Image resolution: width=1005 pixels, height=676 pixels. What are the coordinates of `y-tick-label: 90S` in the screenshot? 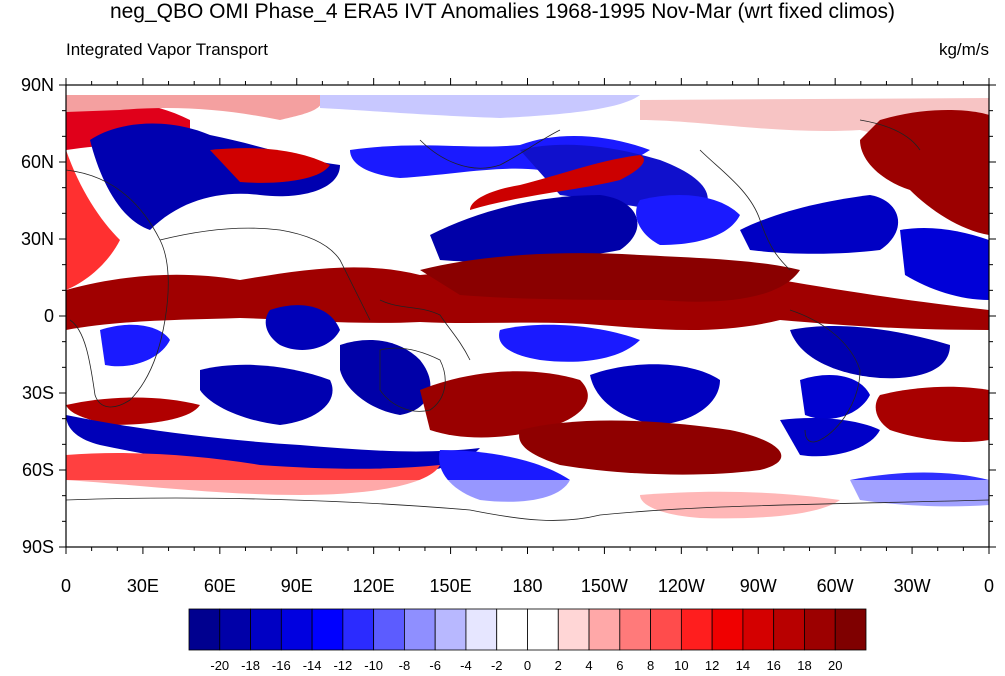 It's located at (38, 547).